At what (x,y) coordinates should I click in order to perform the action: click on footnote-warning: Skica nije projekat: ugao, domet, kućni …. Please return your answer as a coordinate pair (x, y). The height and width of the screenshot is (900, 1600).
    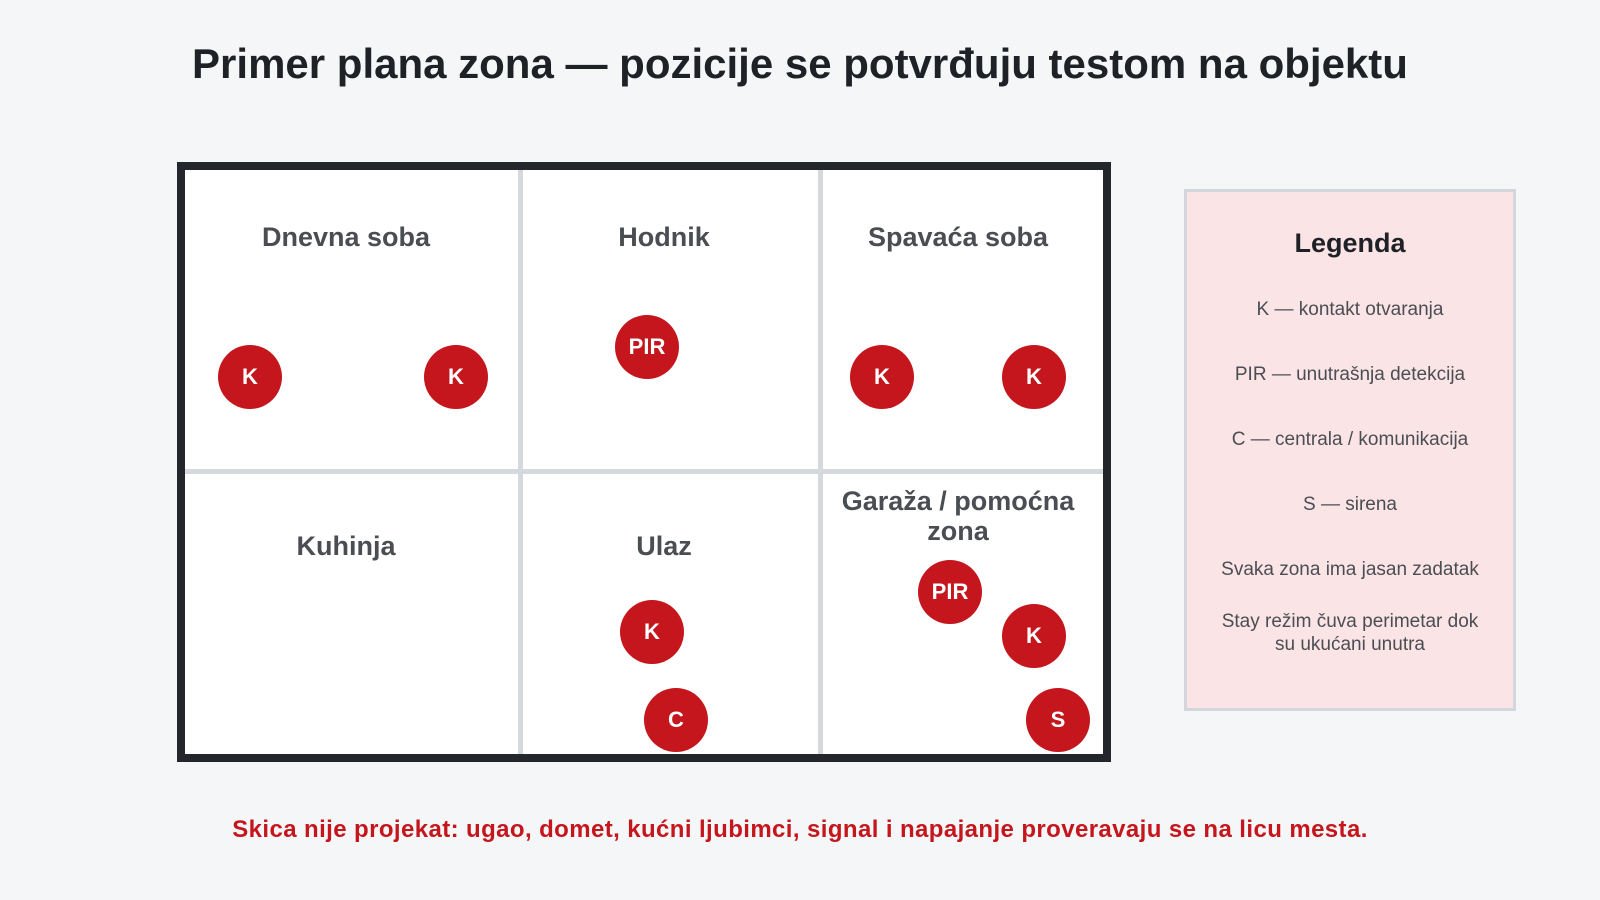
    Looking at the image, I should click on (800, 829).